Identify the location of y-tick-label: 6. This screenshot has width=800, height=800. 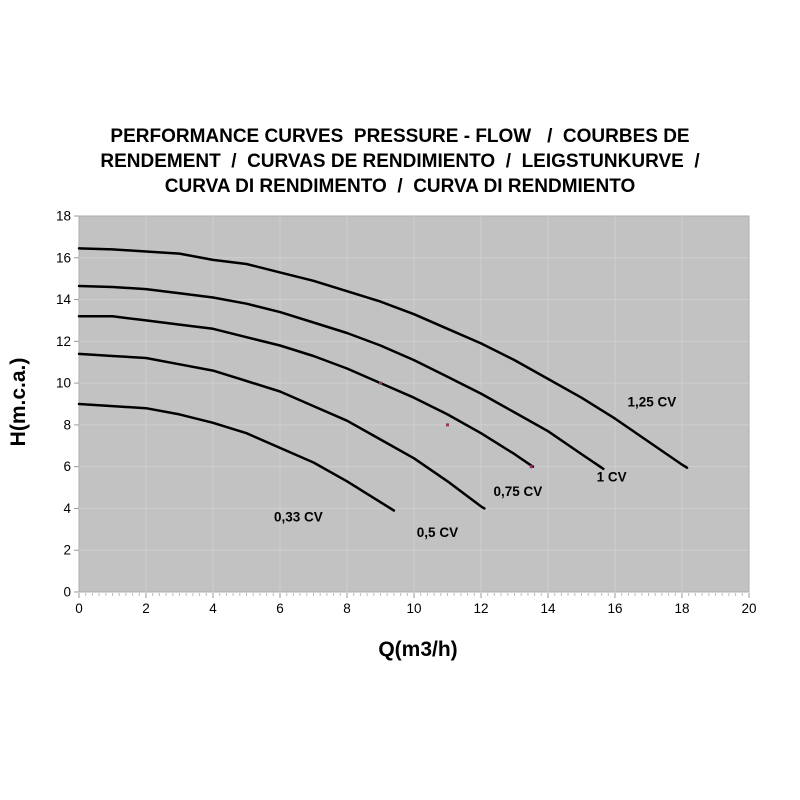
(67, 466).